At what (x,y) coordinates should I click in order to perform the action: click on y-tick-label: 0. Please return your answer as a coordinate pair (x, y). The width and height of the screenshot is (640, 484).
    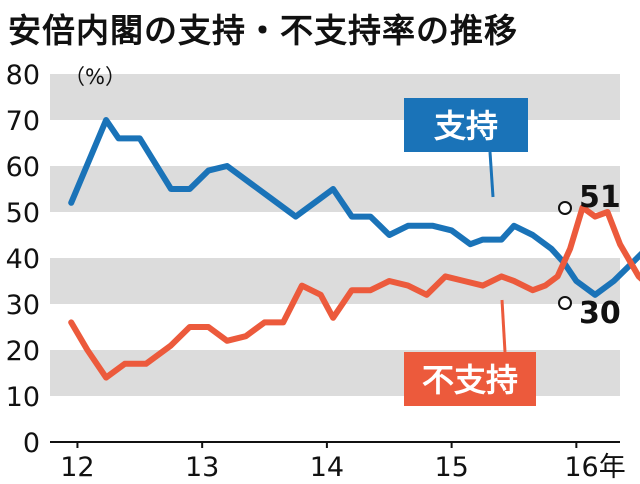
    Looking at the image, I should click on (31, 443).